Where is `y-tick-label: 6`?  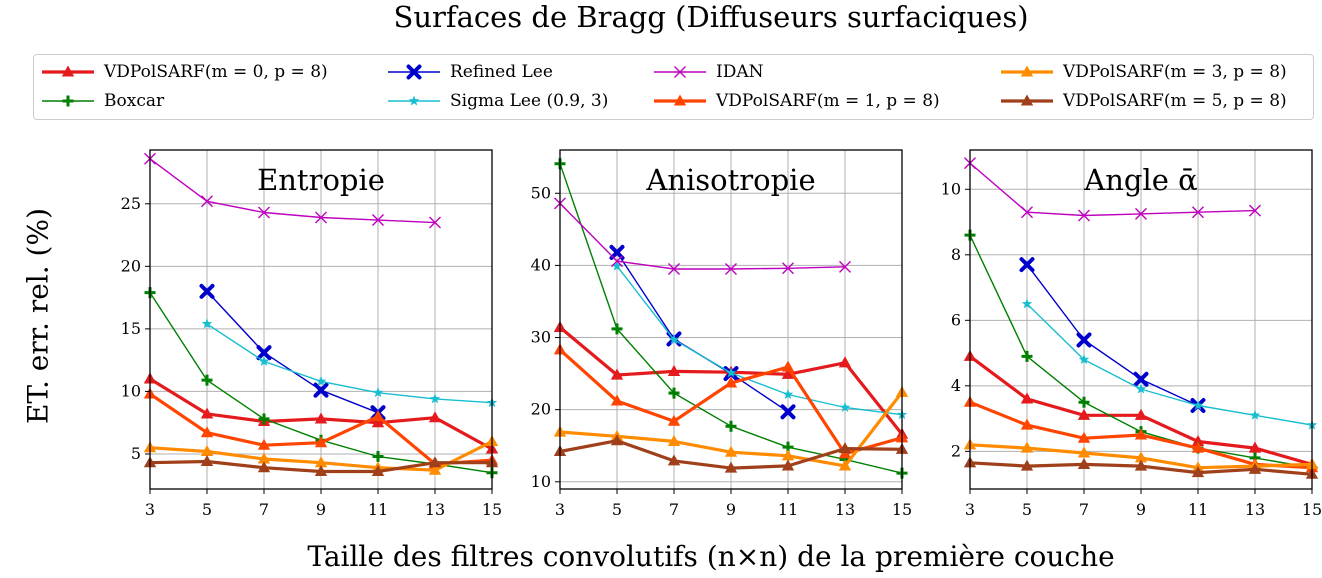
y-tick-label: 6 is located at coordinates (956, 319).